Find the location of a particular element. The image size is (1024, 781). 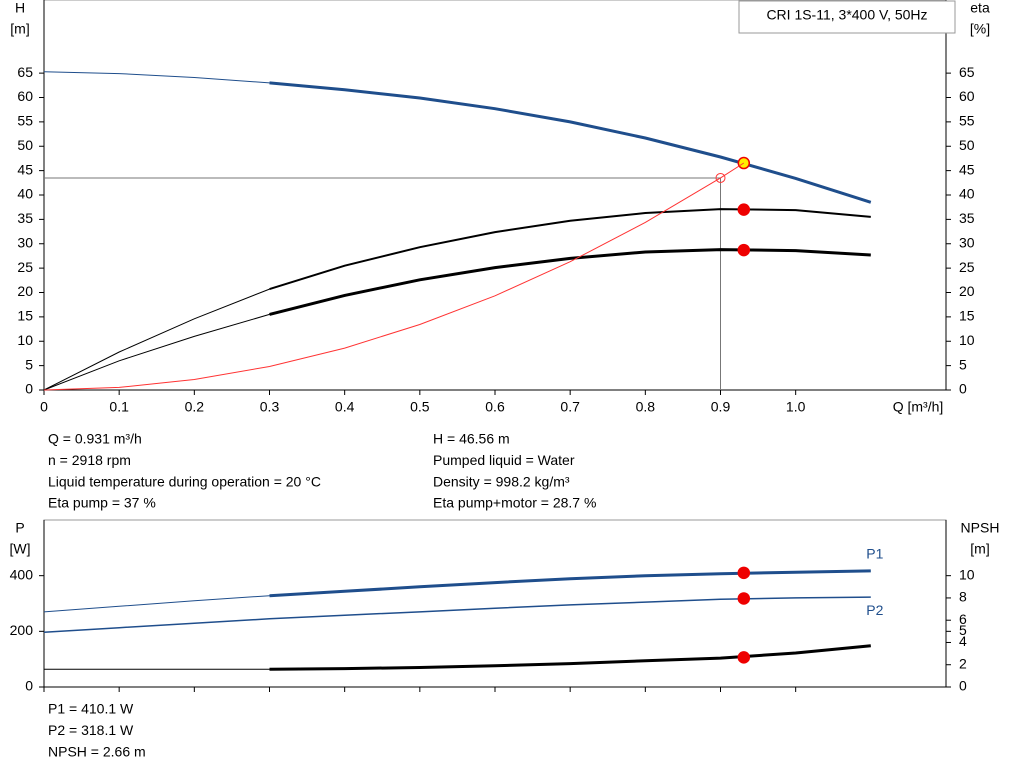

y2-tick-label: 60 is located at coordinates (967, 96).